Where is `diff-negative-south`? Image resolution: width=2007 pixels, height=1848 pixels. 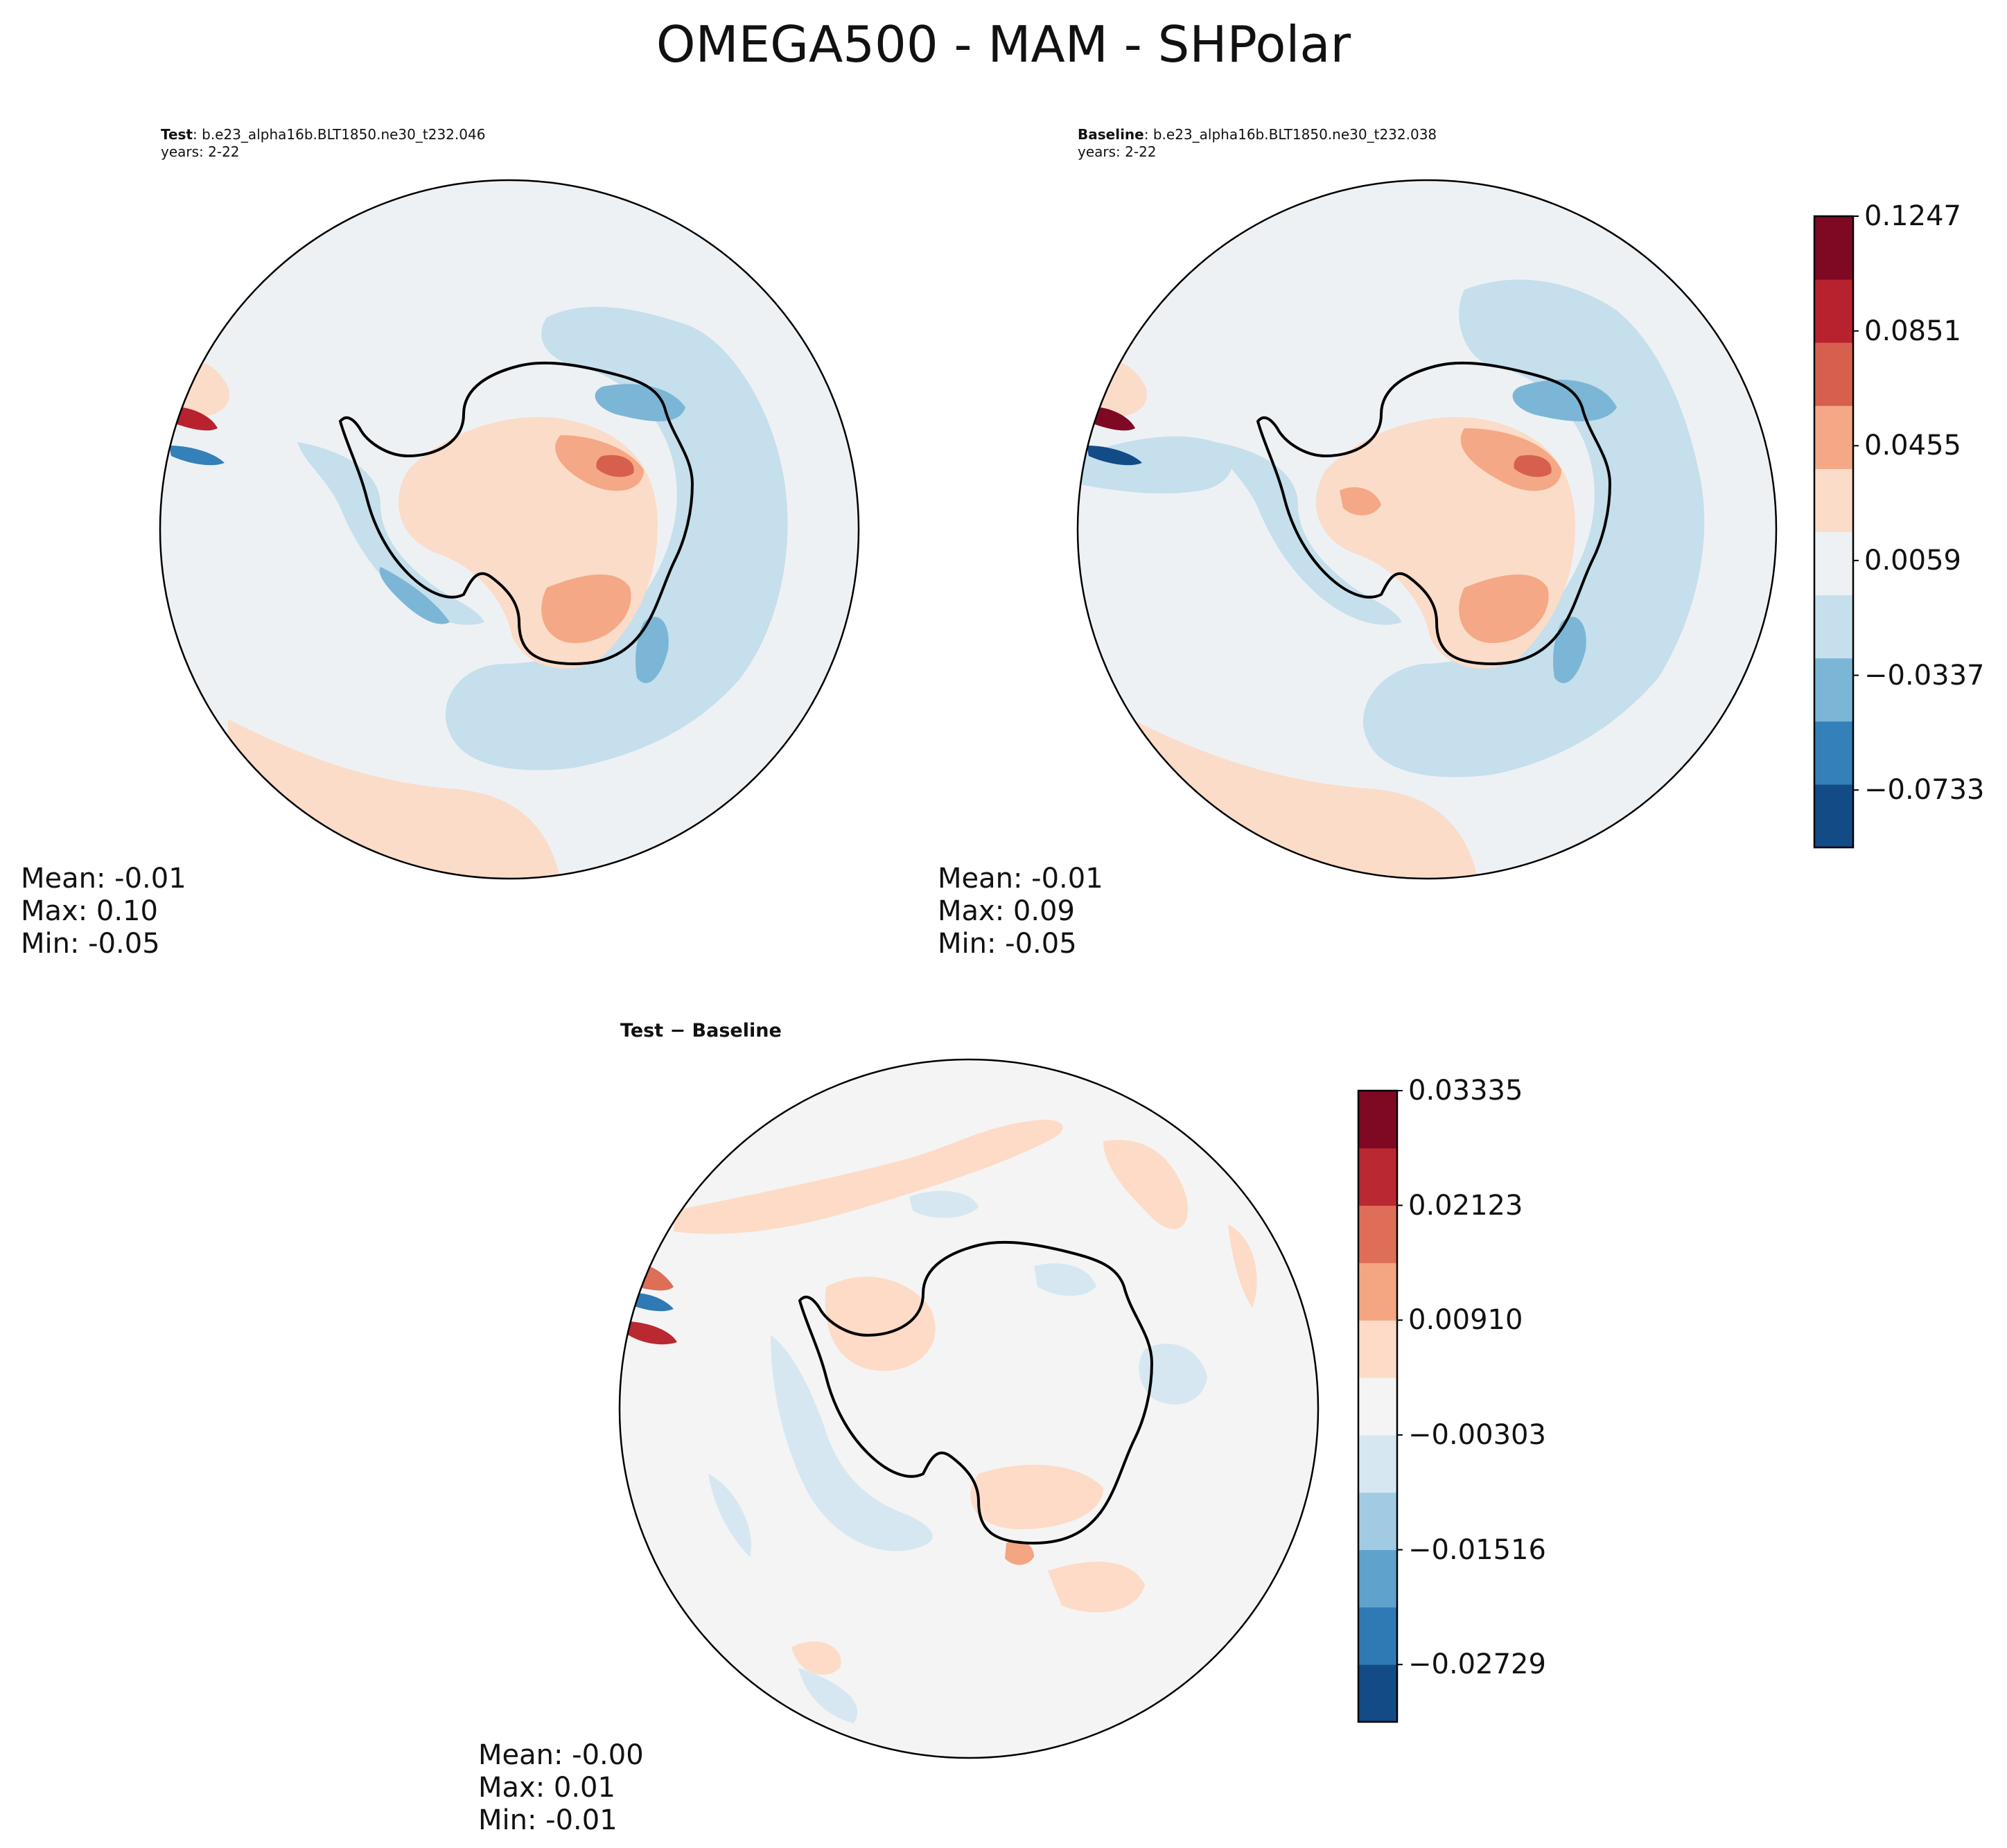
diff-negative-south is located at coordinates (828, 1695).